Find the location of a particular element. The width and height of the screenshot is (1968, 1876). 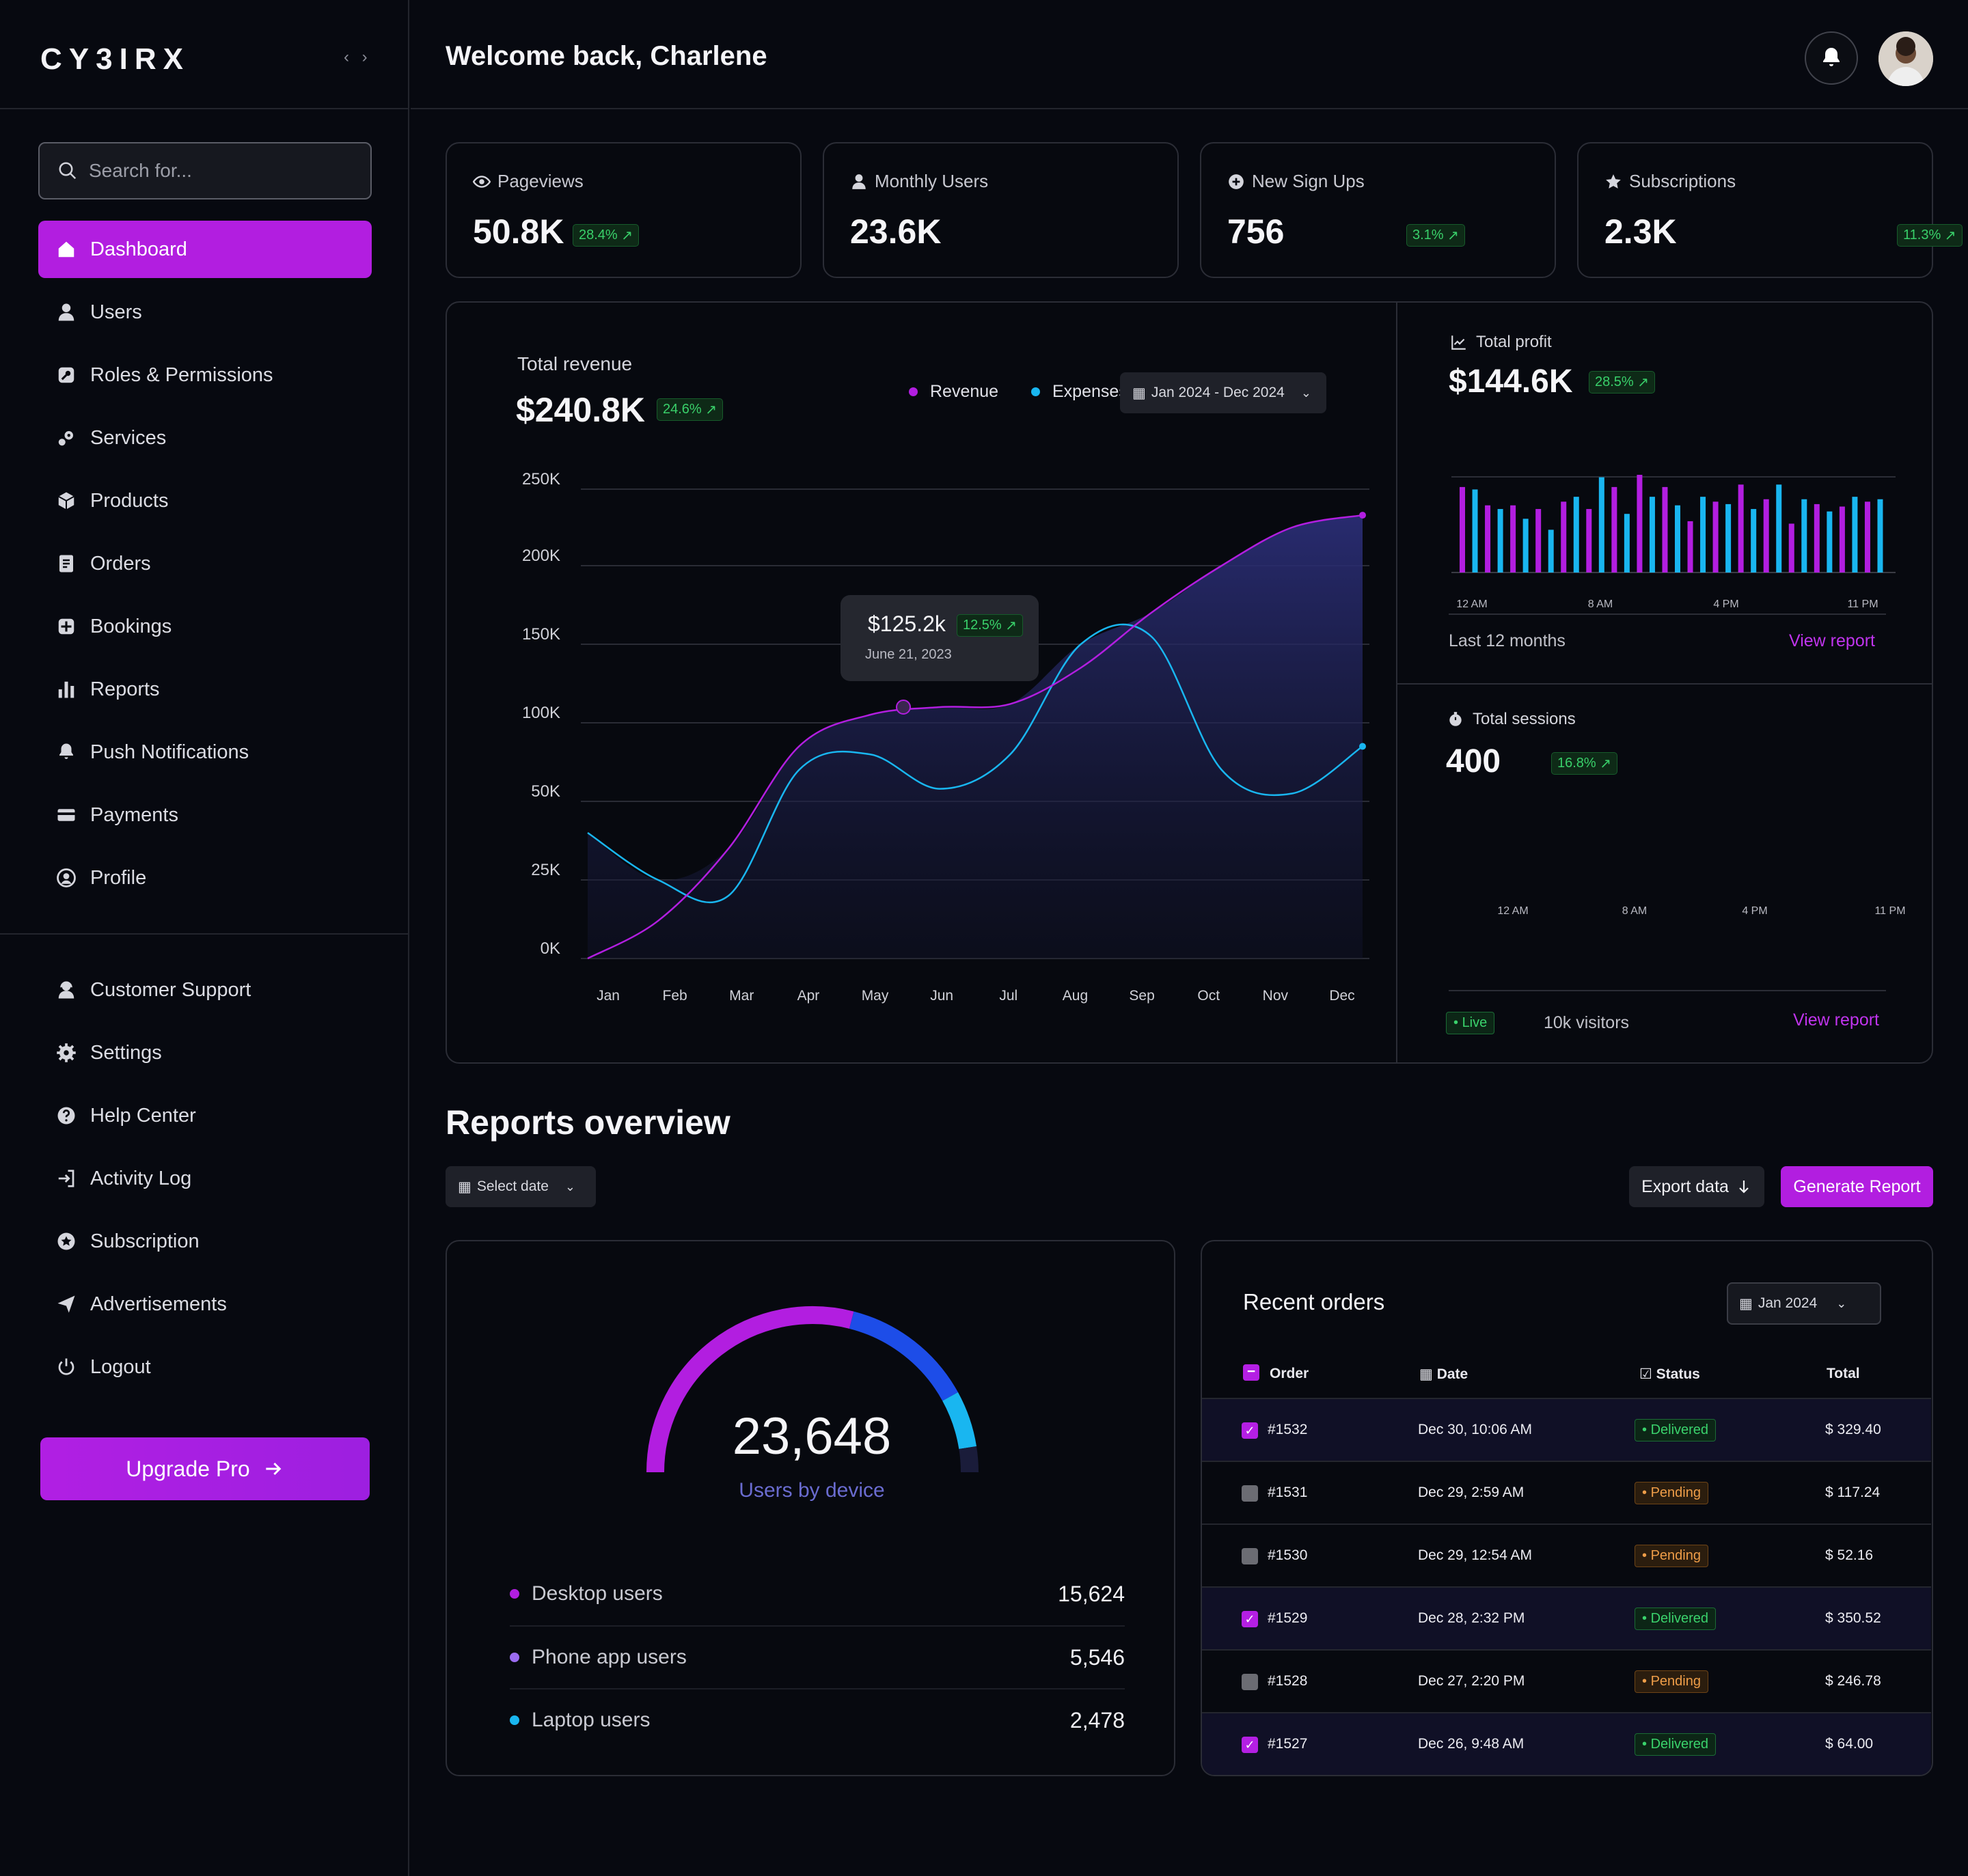

nav-item-advertisements: Advertisements is located at coordinates (205, 1304).